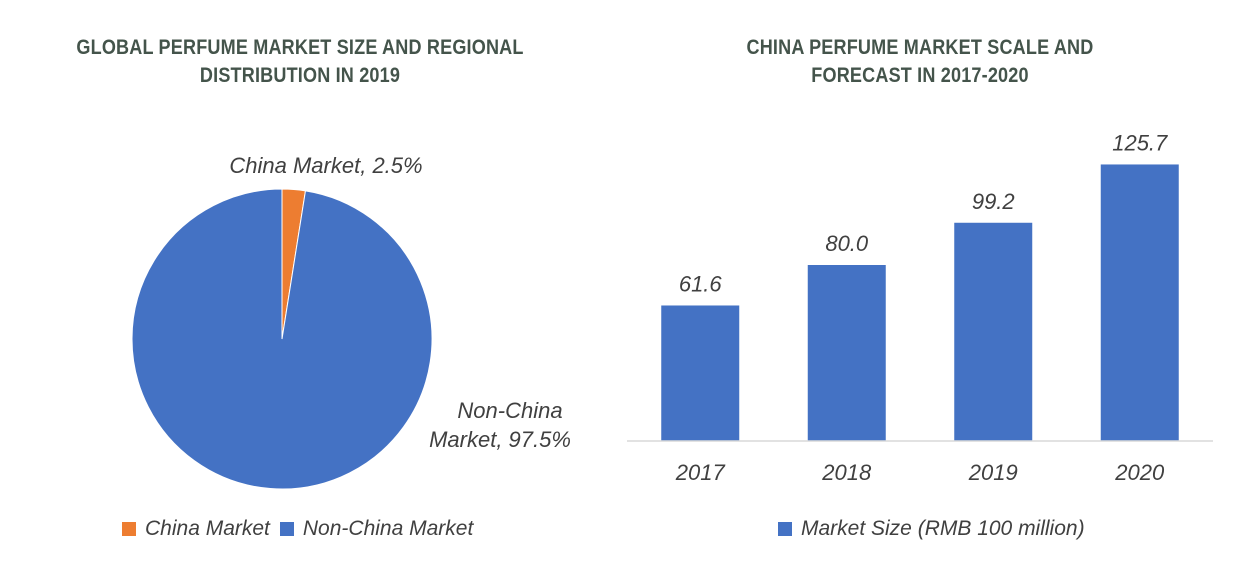 The image size is (1247, 569). What do you see at coordinates (325, 165) in the screenshot?
I see `pie-label-china-market: China Market, 2.5%` at bounding box center [325, 165].